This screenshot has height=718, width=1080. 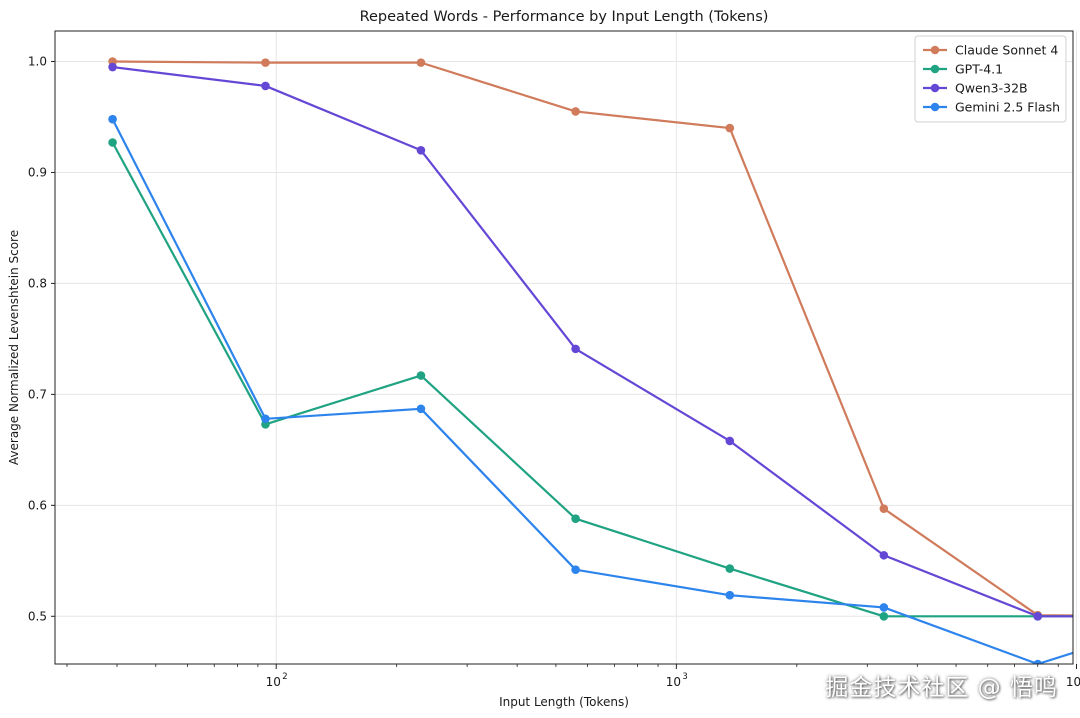 What do you see at coordinates (37, 505) in the screenshot?
I see `y-tick-label: 0.6` at bounding box center [37, 505].